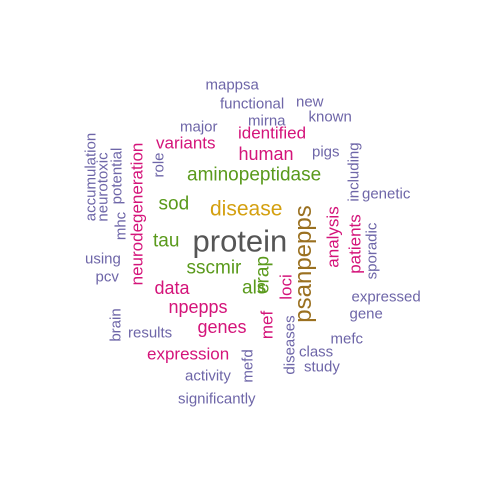 Image resolution: width=480 pixels, height=480 pixels. Describe the element at coordinates (254, 175) in the screenshot. I see `word-aminopeptidase: aminopeptidase` at that location.